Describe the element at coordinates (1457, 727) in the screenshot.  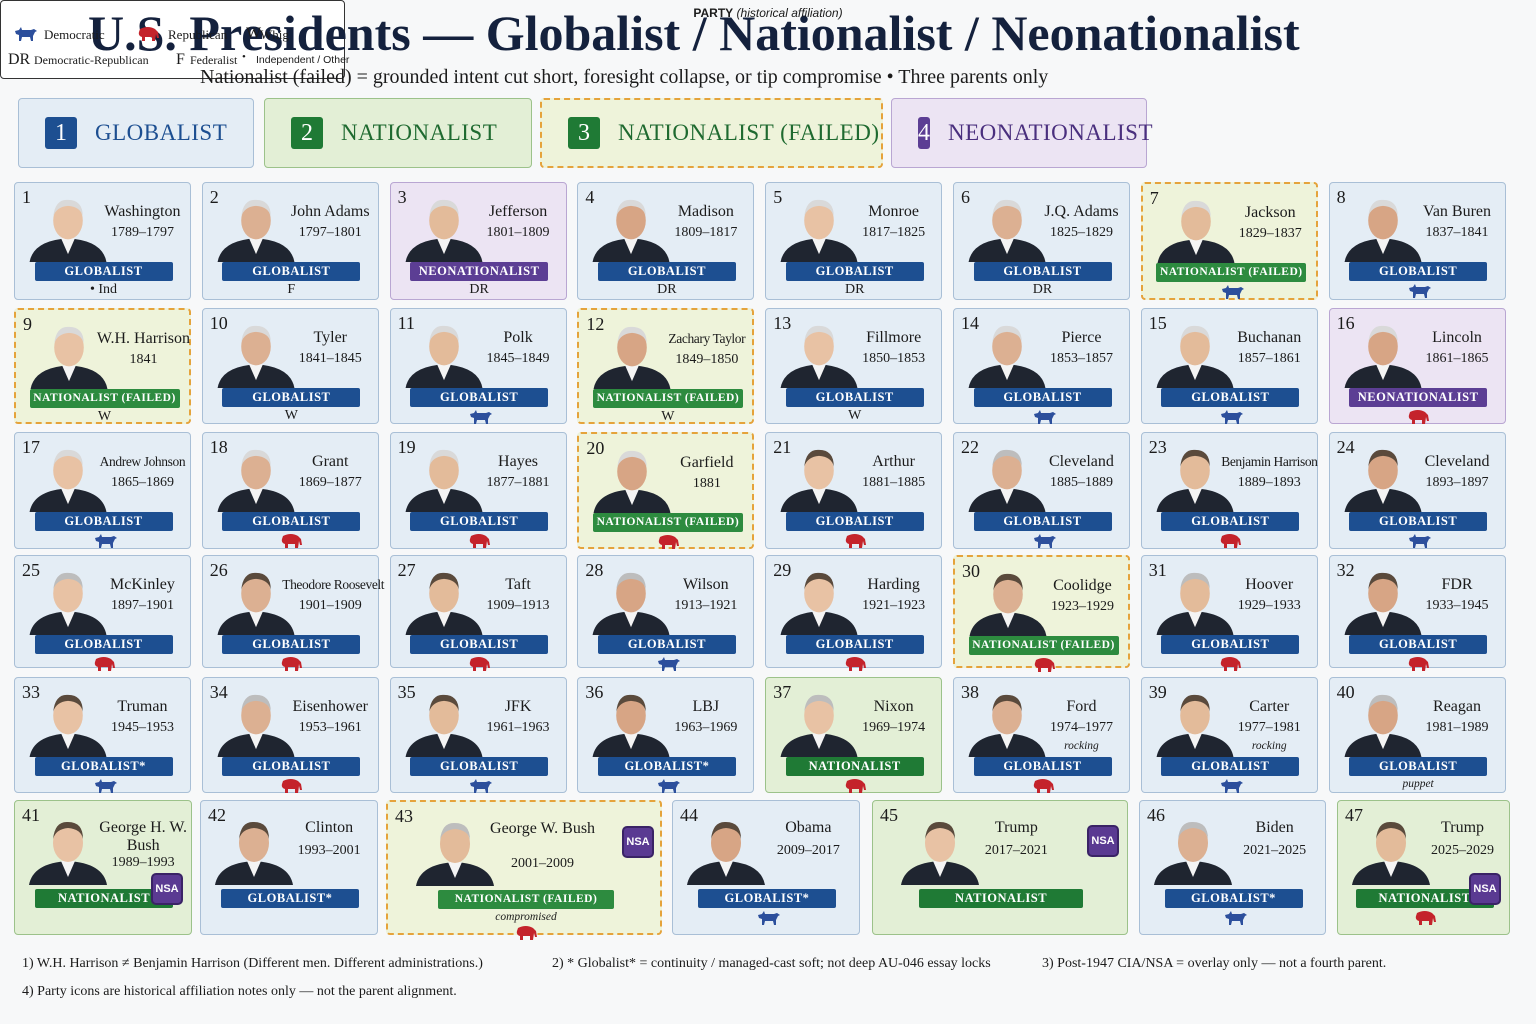
I see `president-years: 1981–1989` at that location.